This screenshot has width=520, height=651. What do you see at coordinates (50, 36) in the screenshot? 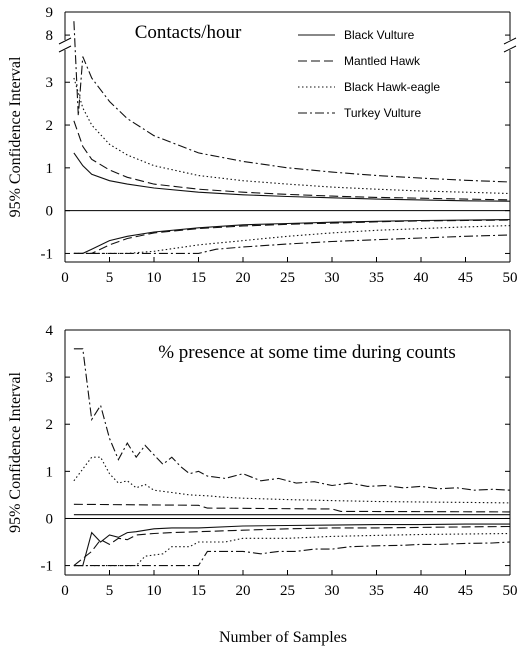
I see `y-tick-label: 8` at bounding box center [50, 36].